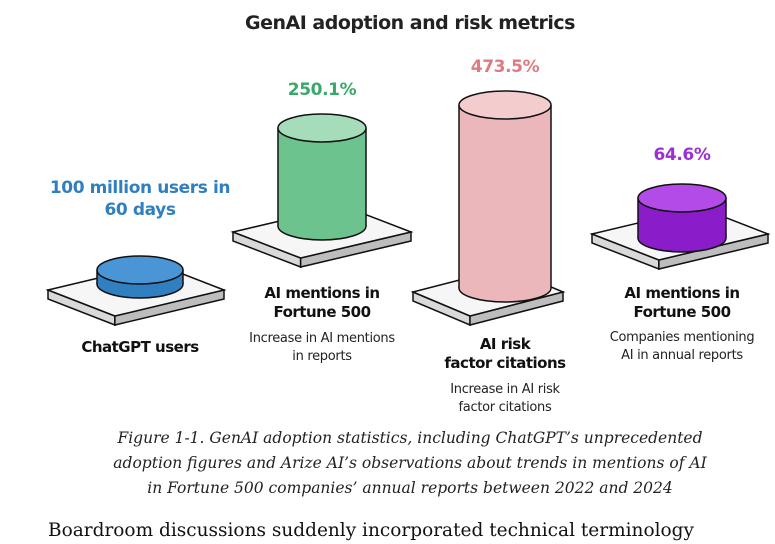 This screenshot has width=775, height=544. I want to click on metric-description: factor citations, so click(505, 407).